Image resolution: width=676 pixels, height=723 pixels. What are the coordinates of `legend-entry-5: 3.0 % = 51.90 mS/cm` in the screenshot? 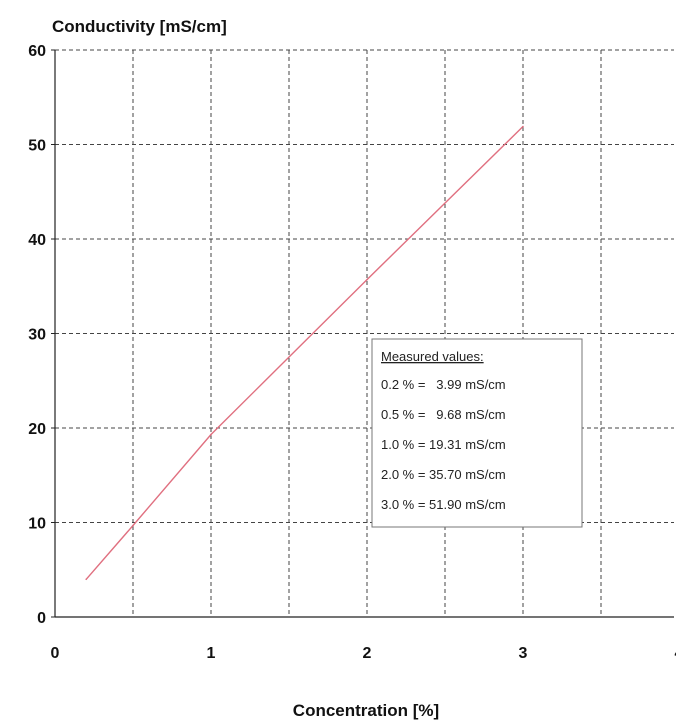 It's located at (443, 504).